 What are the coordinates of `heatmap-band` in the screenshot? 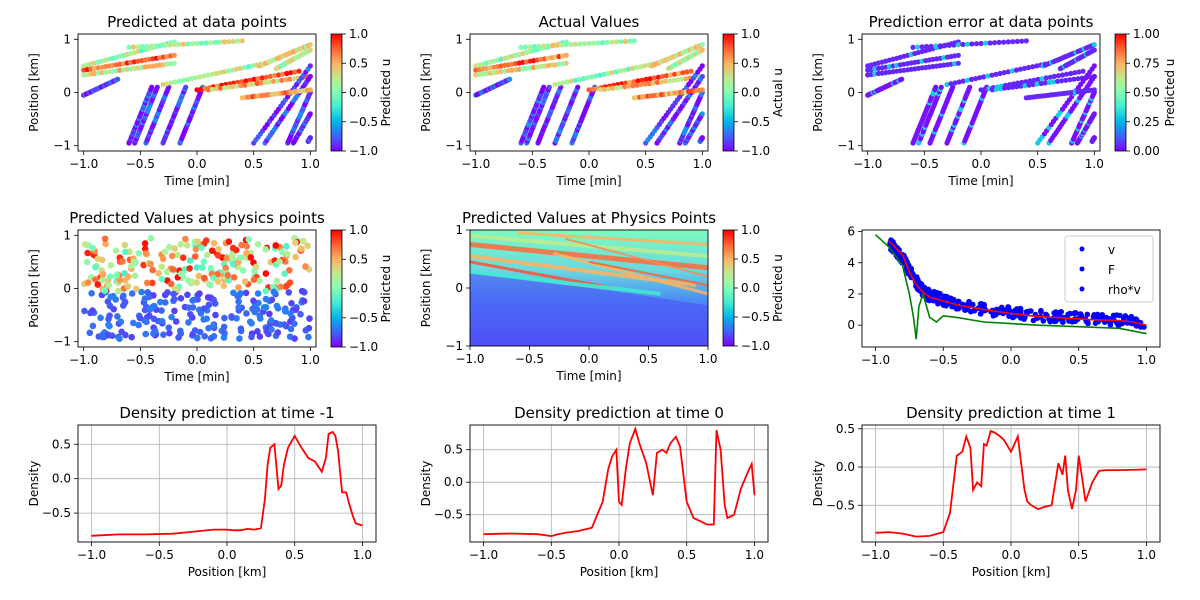 It's located at (630, 273).